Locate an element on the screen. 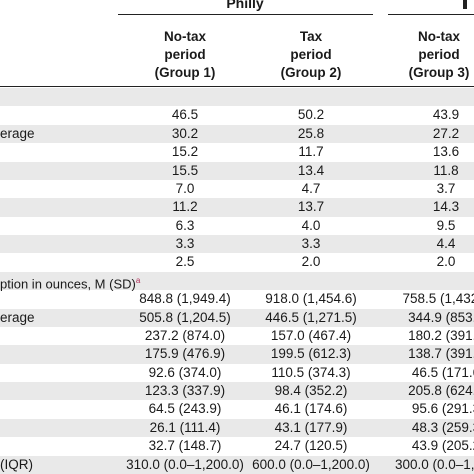 The width and height of the screenshot is (474, 474). cell-group-1: 7.0 is located at coordinates (185, 188).